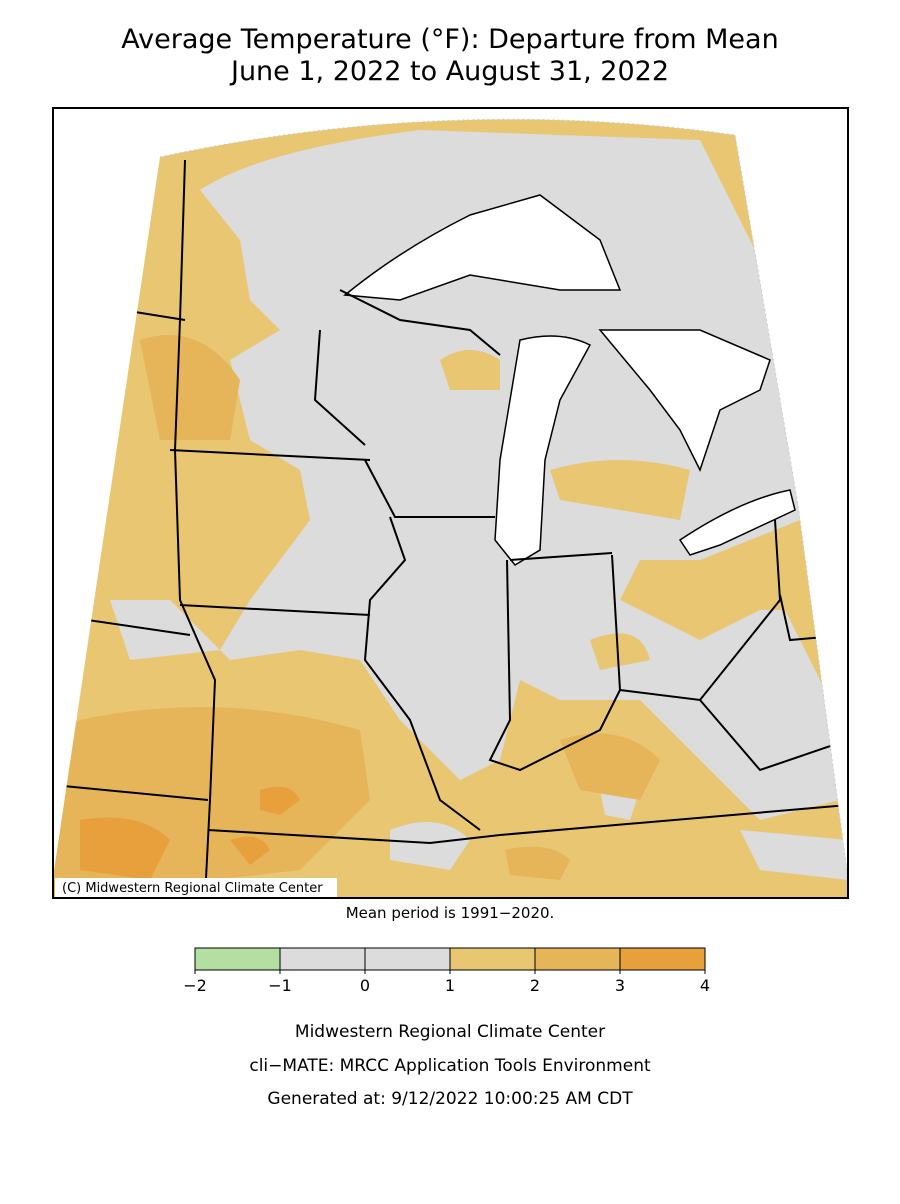 This screenshot has height=1204, width=900. Describe the element at coordinates (684, 400) in the screenshot. I see `lake-huron` at that location.